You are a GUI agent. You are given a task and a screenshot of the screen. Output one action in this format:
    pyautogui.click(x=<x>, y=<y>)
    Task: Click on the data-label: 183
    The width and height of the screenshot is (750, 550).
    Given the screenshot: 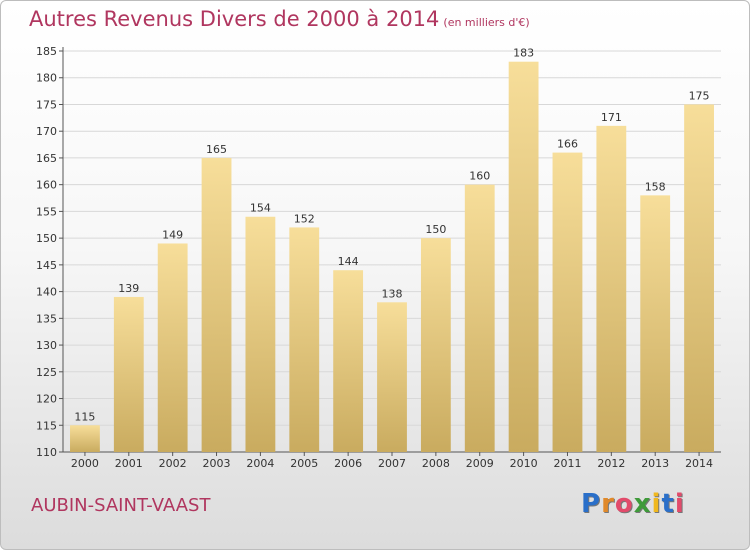 What is the action you would take?
    pyautogui.click(x=523, y=53)
    